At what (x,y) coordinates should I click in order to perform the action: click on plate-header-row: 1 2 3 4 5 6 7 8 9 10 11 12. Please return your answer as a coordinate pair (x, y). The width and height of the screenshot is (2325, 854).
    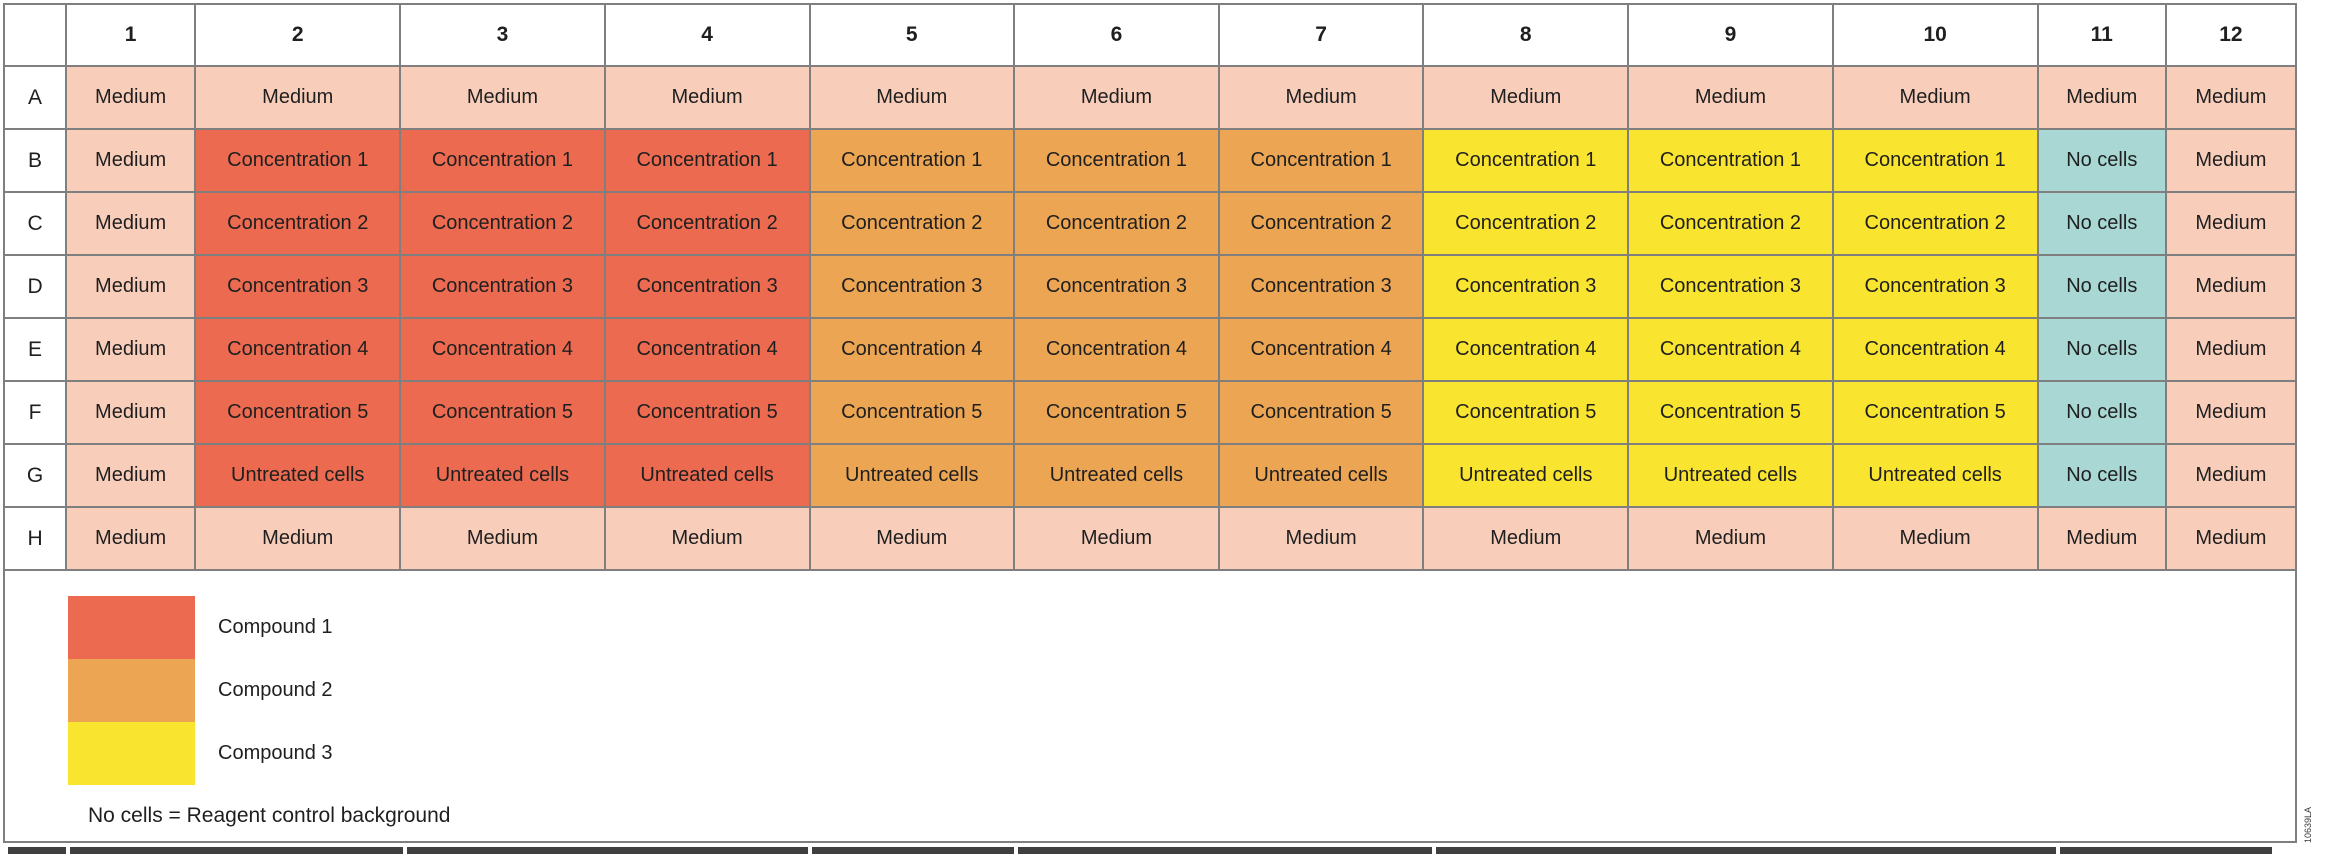
    Looking at the image, I should click on (1150, 35).